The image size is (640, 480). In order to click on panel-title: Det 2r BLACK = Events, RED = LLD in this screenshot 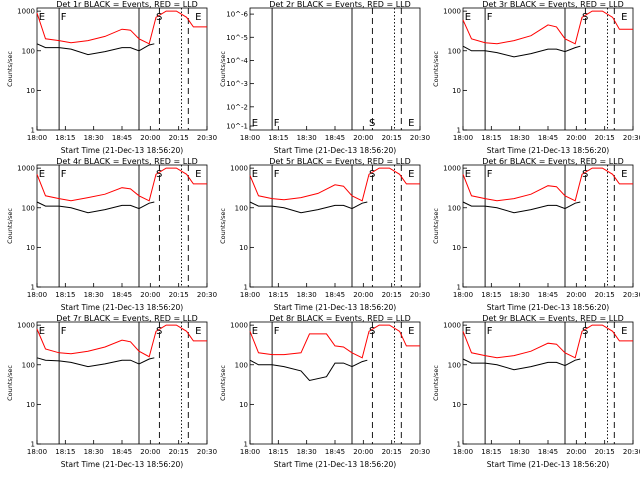, I will do `click(340, 4)`.